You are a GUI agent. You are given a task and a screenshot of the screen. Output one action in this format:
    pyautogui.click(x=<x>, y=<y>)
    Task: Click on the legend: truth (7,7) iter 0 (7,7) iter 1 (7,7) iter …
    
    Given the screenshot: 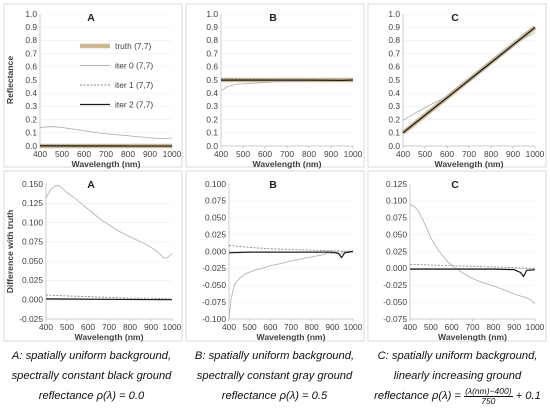 What is the action you would take?
    pyautogui.click(x=116, y=75)
    